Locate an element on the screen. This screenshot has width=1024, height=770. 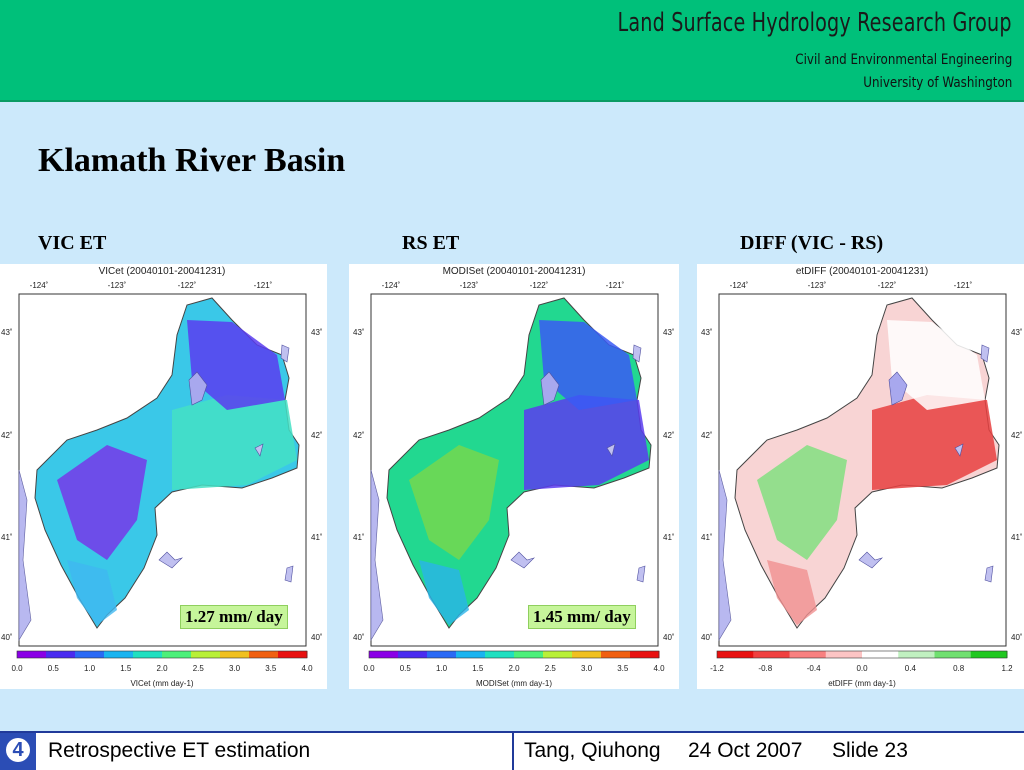
footer-author: Tang, Qiuhong is located at coordinates (592, 750).